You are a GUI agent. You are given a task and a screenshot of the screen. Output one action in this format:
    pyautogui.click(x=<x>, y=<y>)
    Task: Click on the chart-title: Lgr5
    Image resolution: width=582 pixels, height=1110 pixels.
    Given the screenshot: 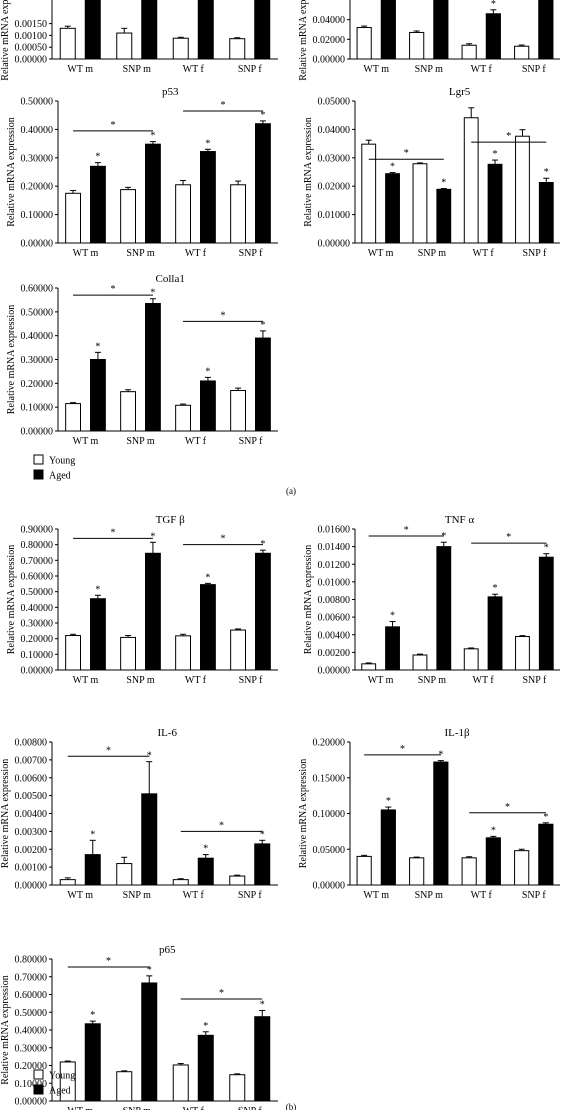 What is the action you would take?
    pyautogui.click(x=460, y=92)
    